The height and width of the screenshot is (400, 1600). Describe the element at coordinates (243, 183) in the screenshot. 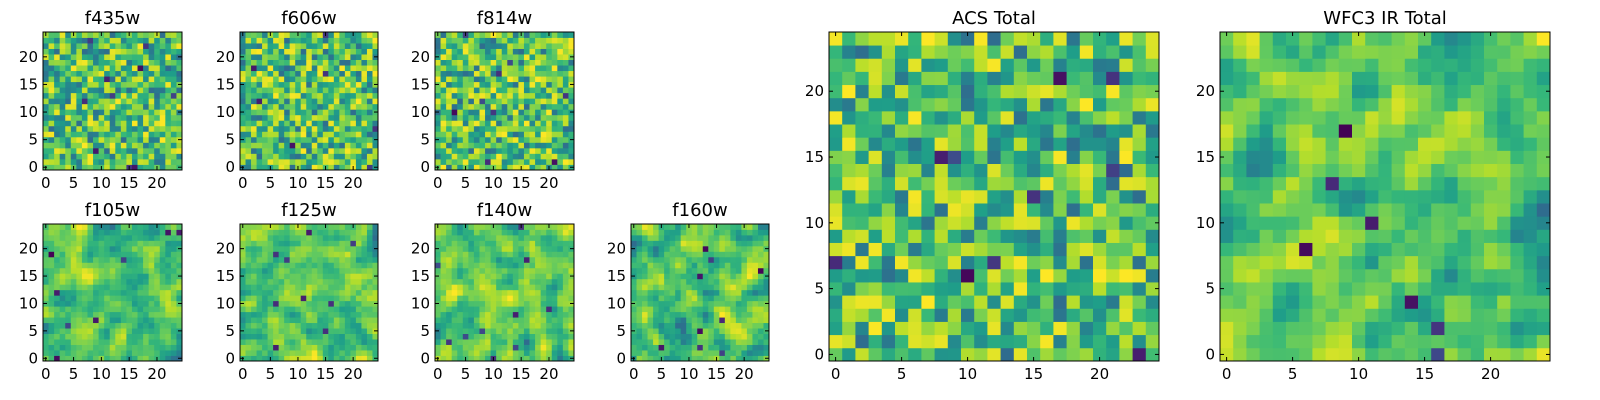

I see `x-tick-label: 0` at that location.